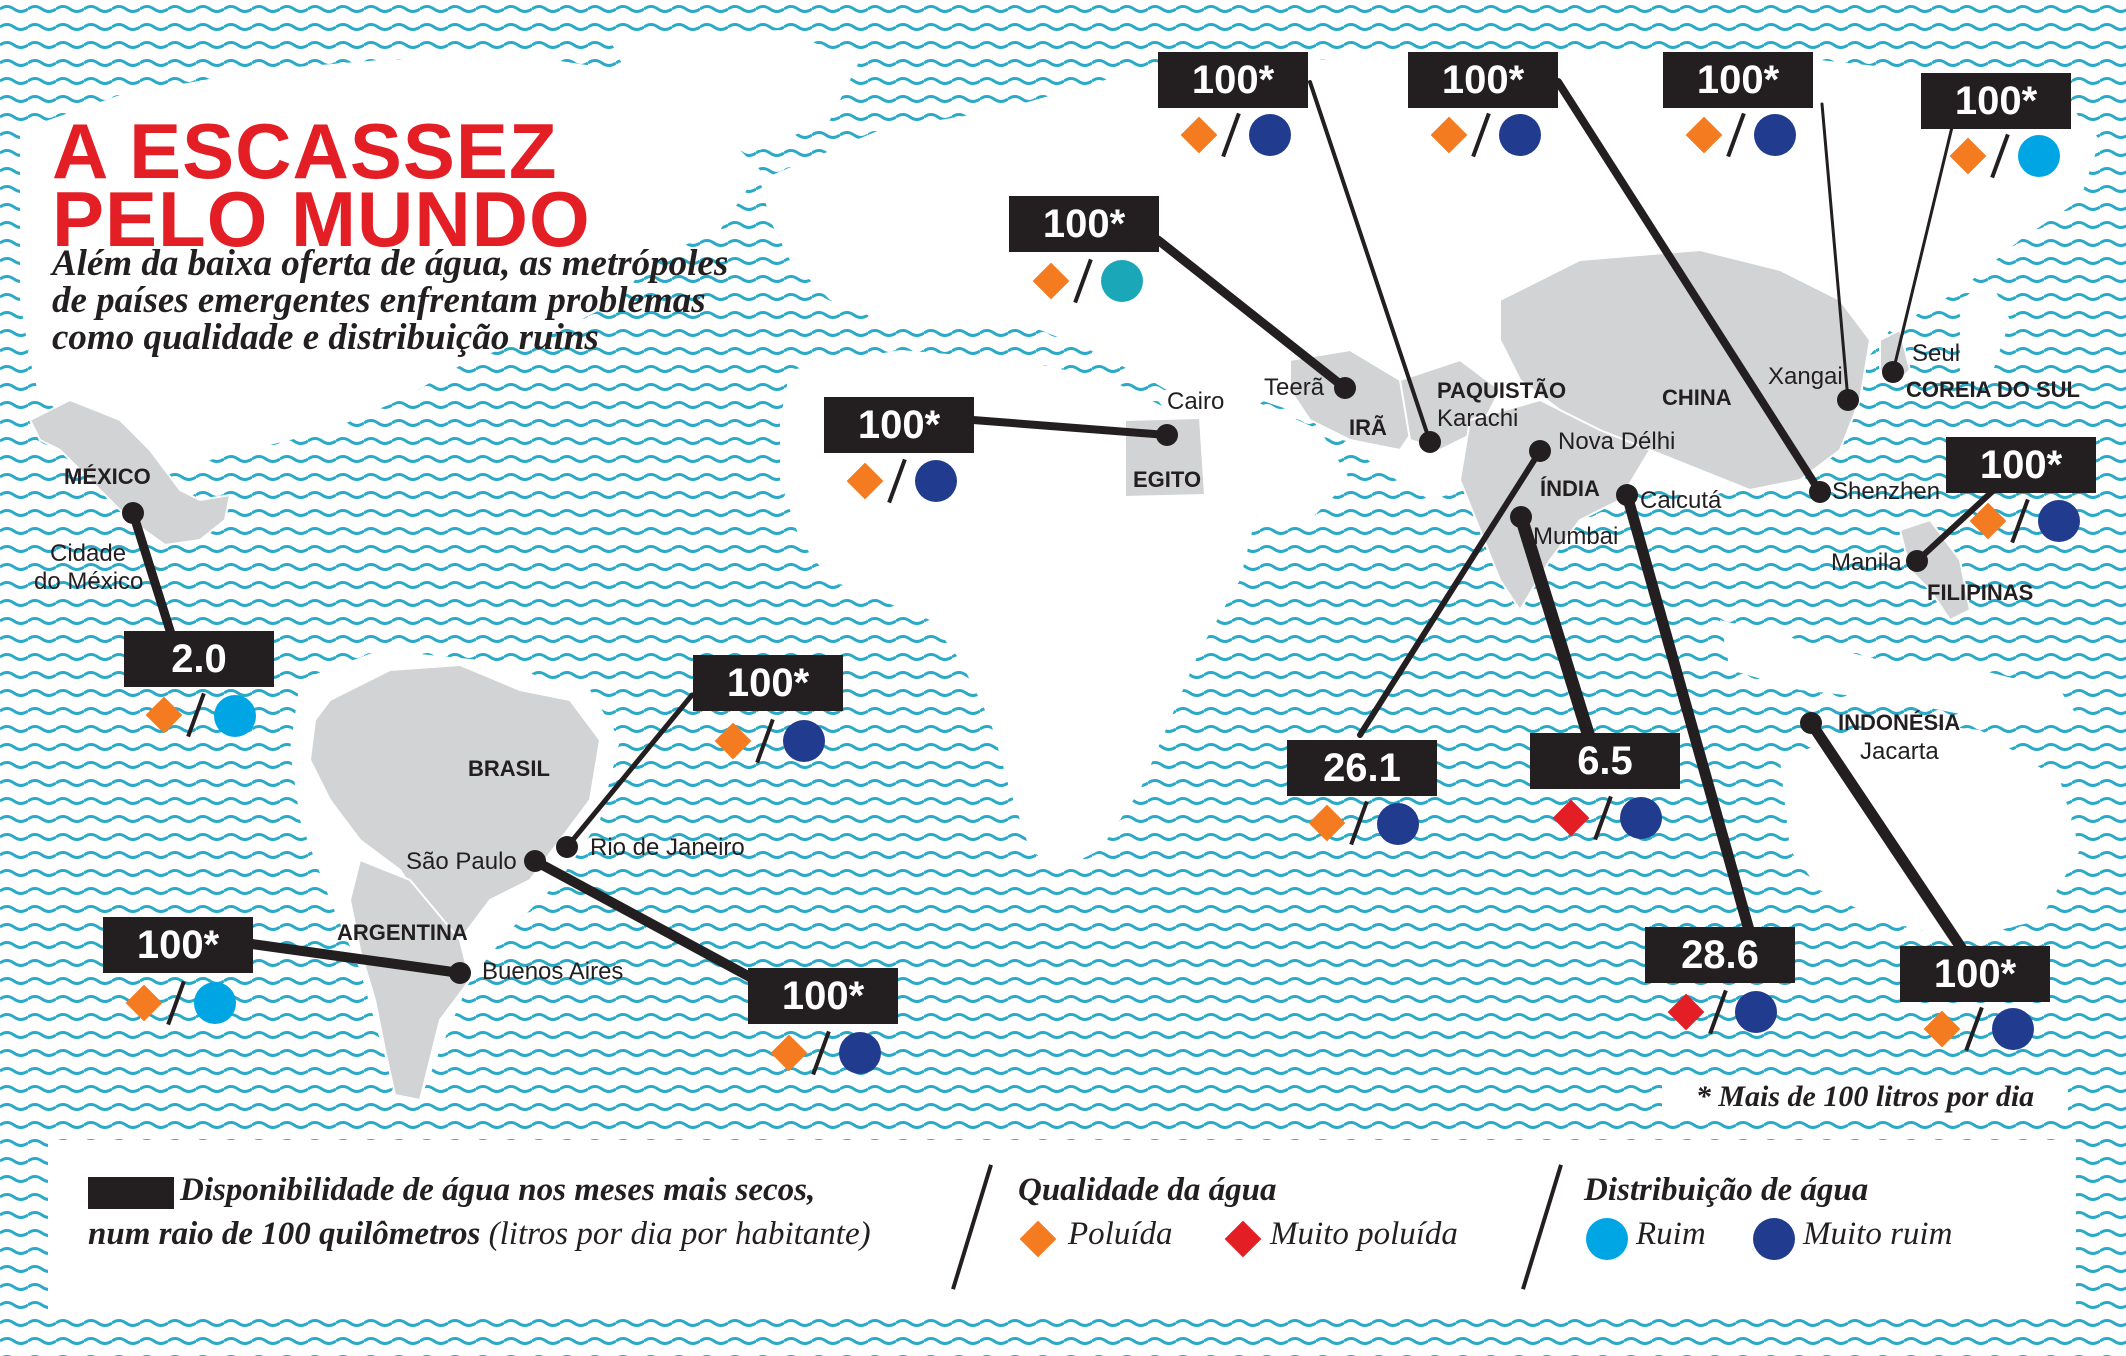 This screenshot has width=2126, height=1356. I want to click on value-box-sao-paulo: 100*, so click(823, 996).